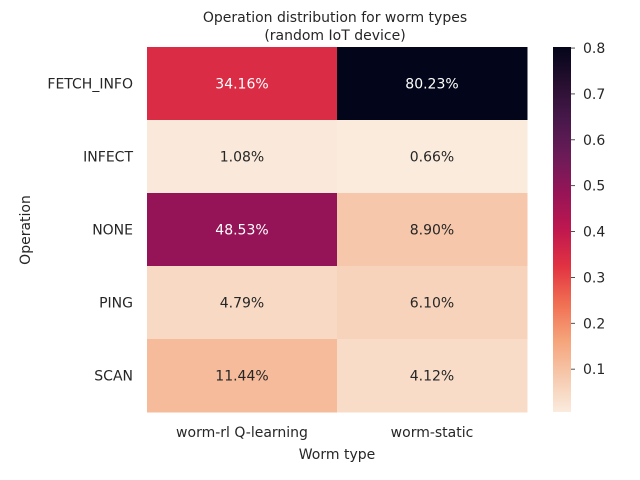 The width and height of the screenshot is (640, 480). I want to click on chart-subtitle: (random IoT device), so click(334, 36).